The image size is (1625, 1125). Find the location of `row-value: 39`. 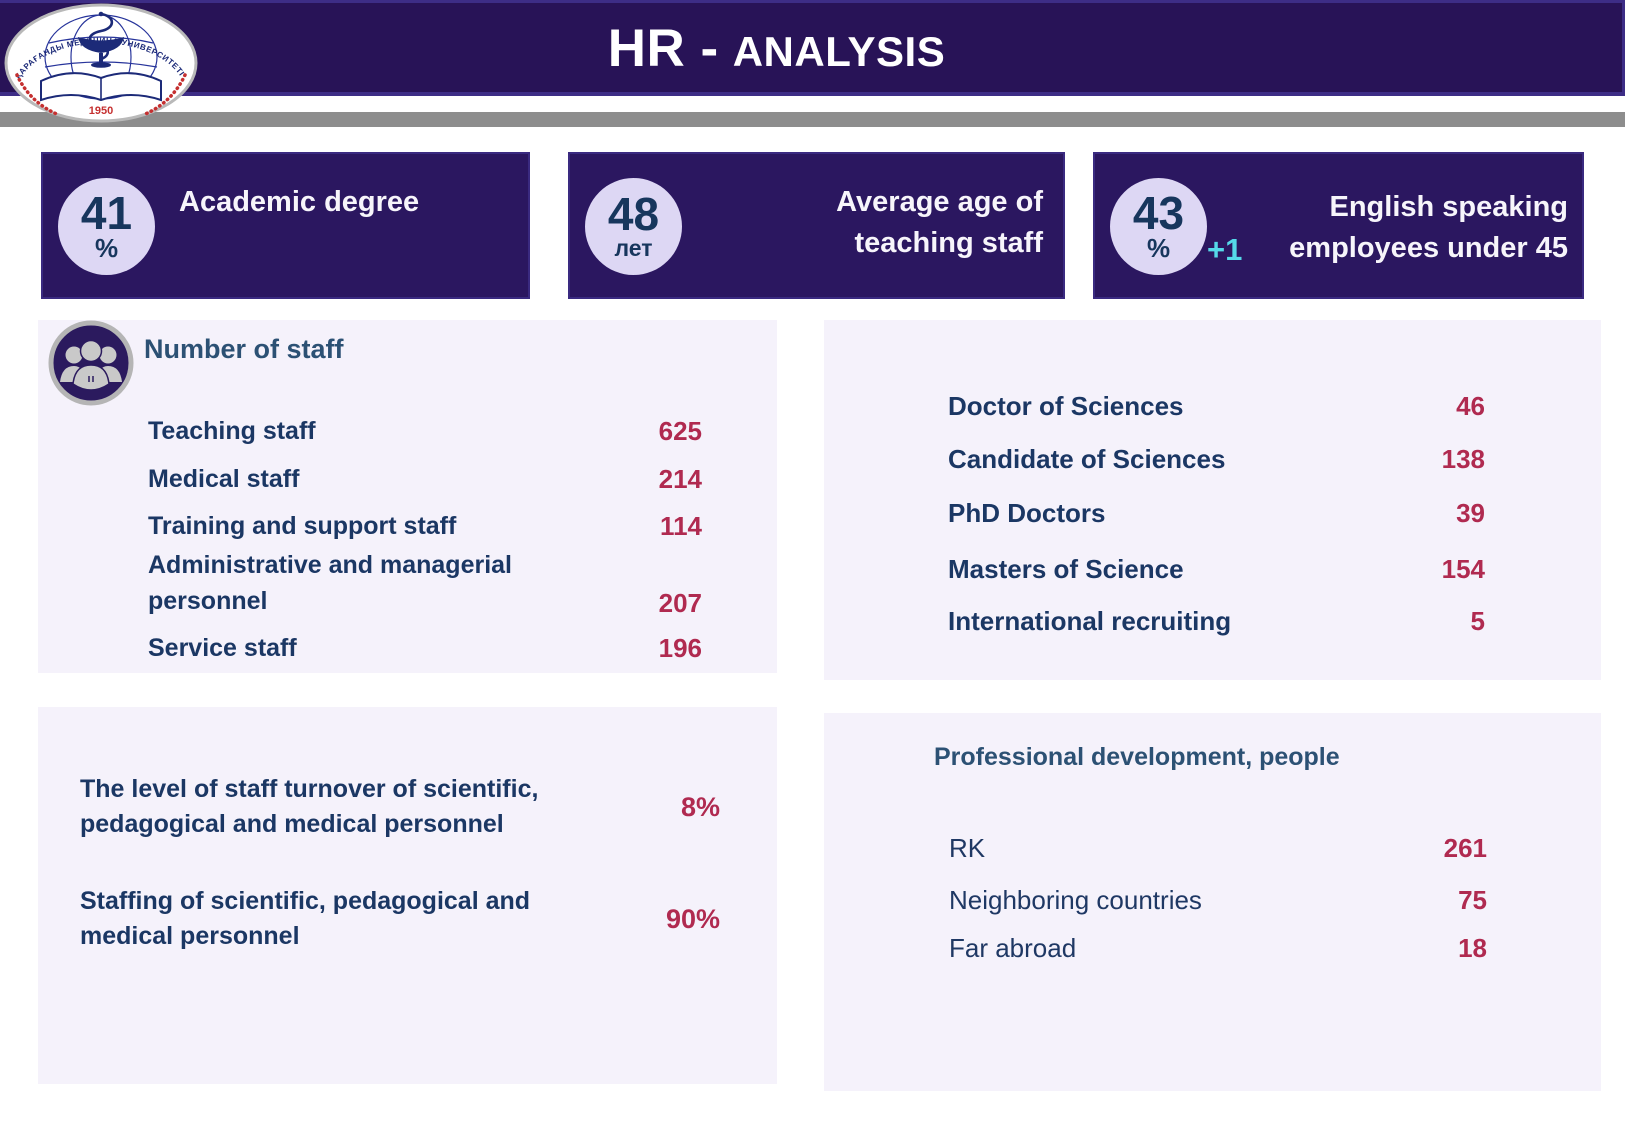

row-value: 39 is located at coordinates (1470, 512).